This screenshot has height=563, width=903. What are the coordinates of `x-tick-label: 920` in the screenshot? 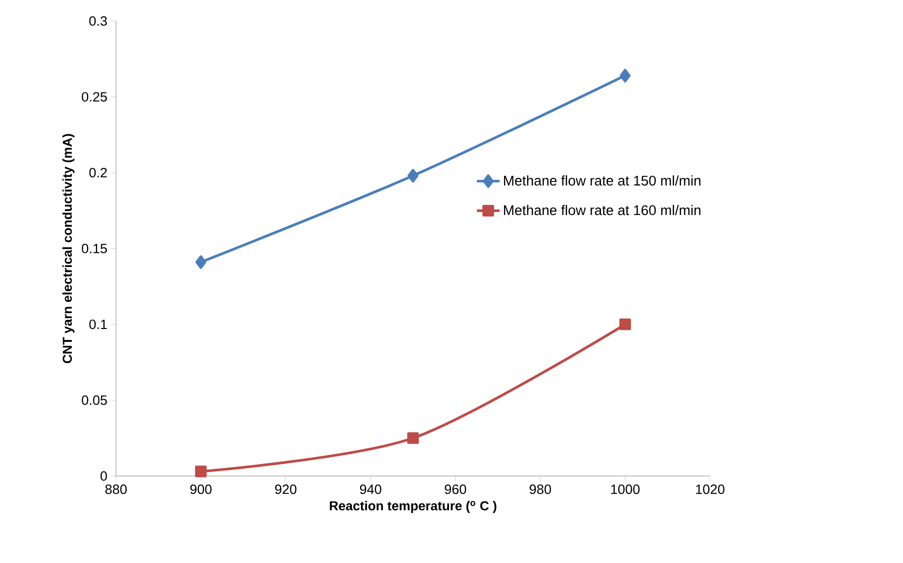 It's located at (285, 489).